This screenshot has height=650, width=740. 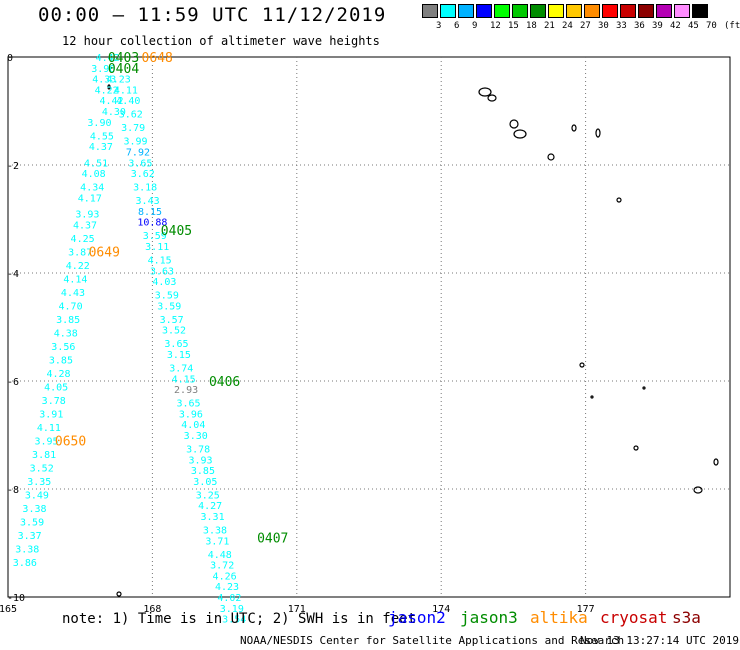 I want to click on swh-value: 3.81, so click(x=44, y=455).